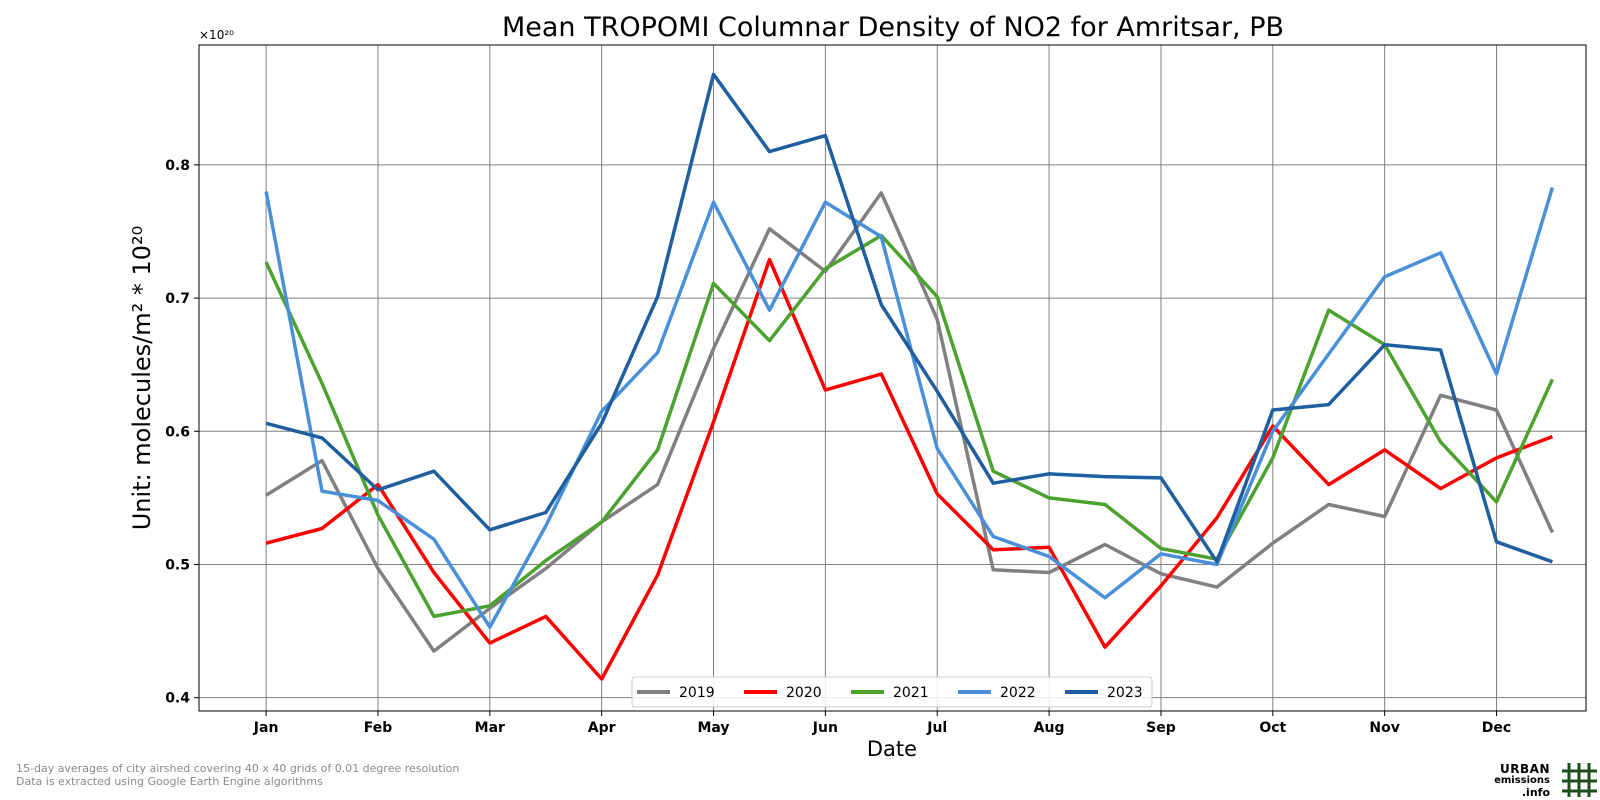  What do you see at coordinates (142, 378) in the screenshot?
I see `y-axis-label: Unit: molecules/m² * 10²⁰` at bounding box center [142, 378].